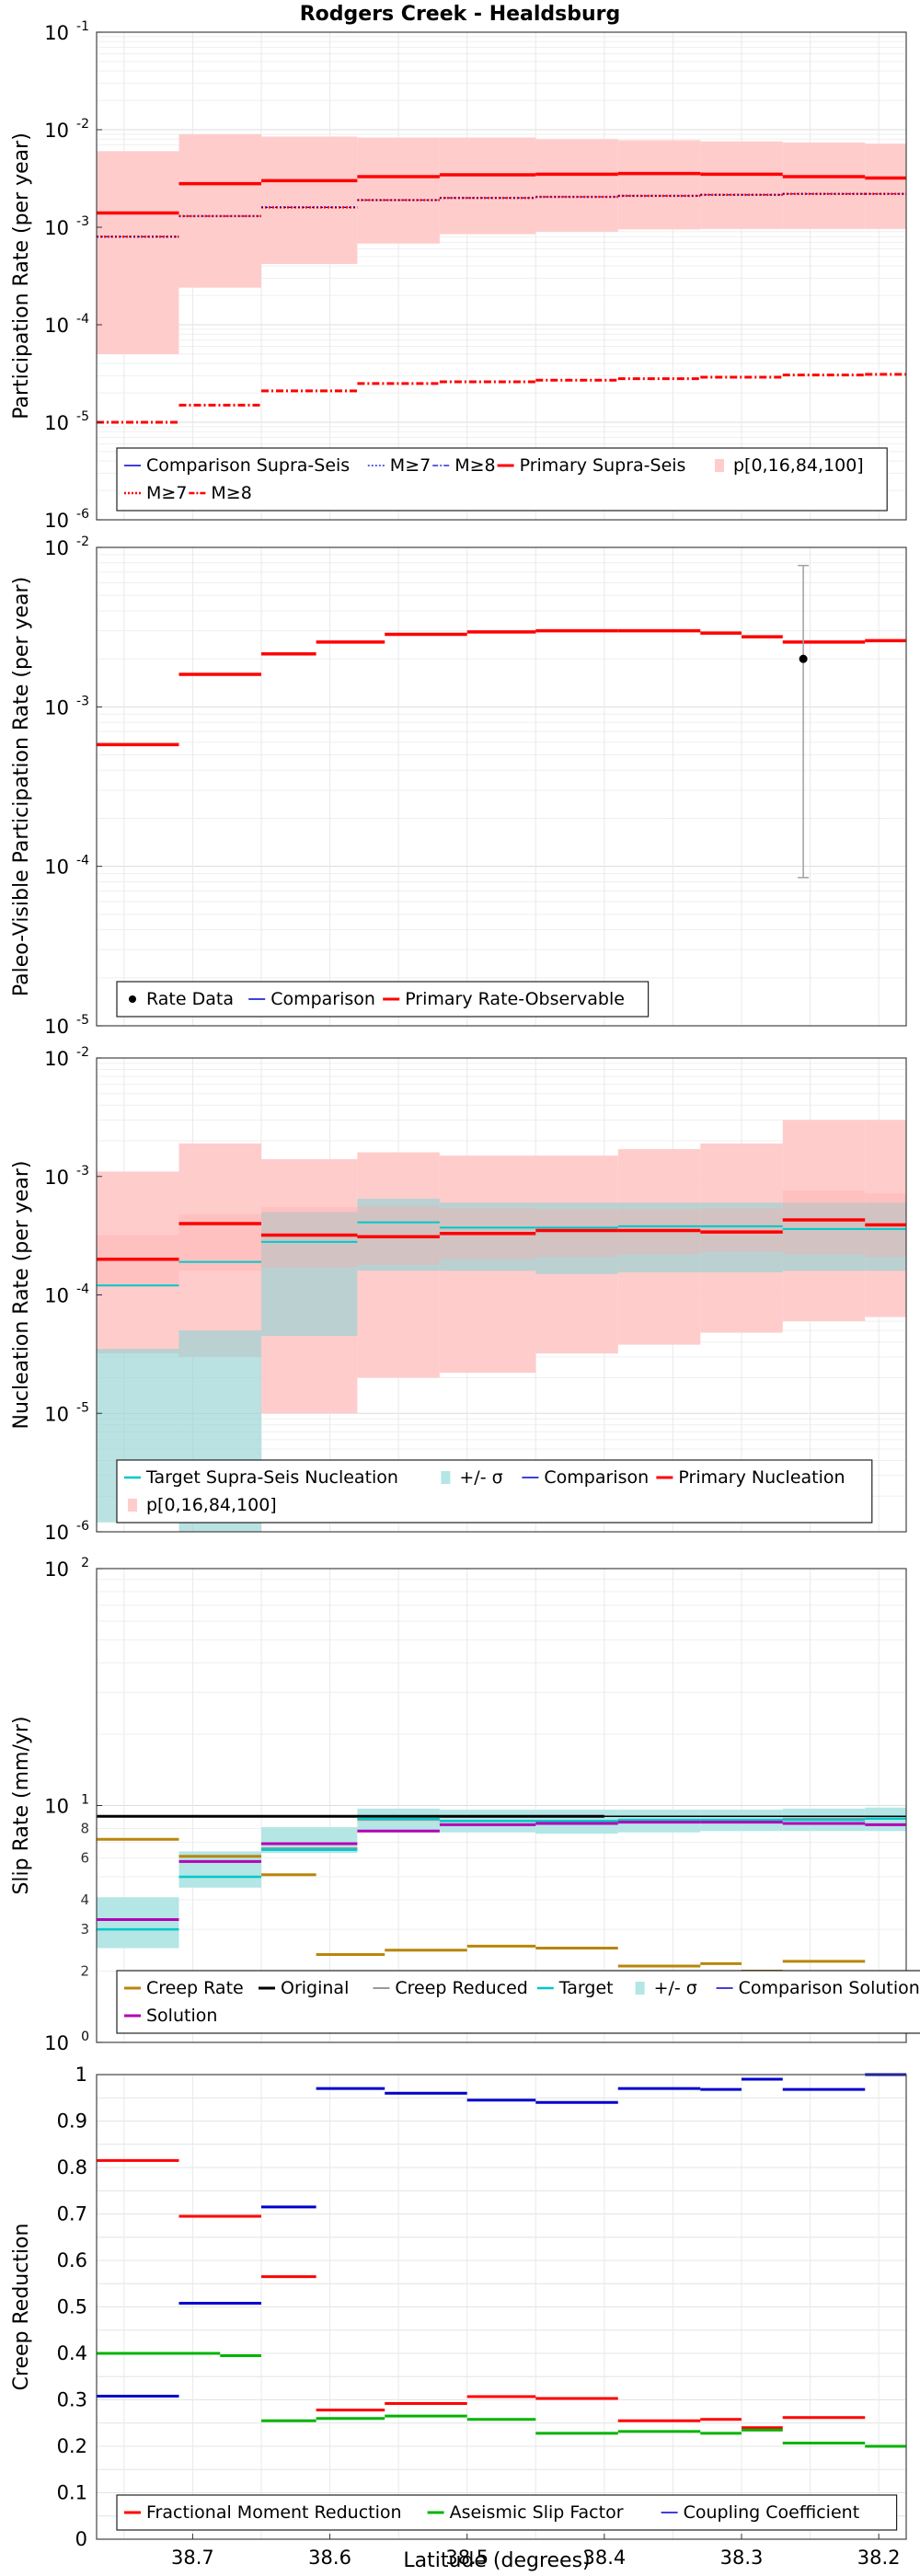 The height and width of the screenshot is (2576, 920). I want to click on y-tick-labels: 10 -6 10 -5 10 -4 10 -3 10 -2, so click(73, 1294).